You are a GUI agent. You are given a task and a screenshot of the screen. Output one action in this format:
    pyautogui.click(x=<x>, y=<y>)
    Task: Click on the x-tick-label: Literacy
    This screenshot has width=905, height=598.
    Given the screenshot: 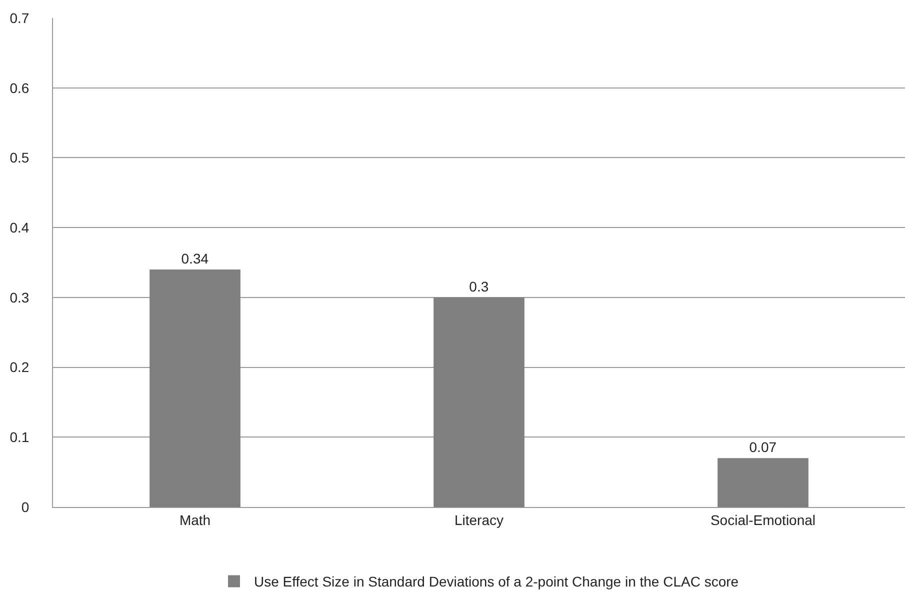 What is the action you would take?
    pyautogui.click(x=479, y=520)
    